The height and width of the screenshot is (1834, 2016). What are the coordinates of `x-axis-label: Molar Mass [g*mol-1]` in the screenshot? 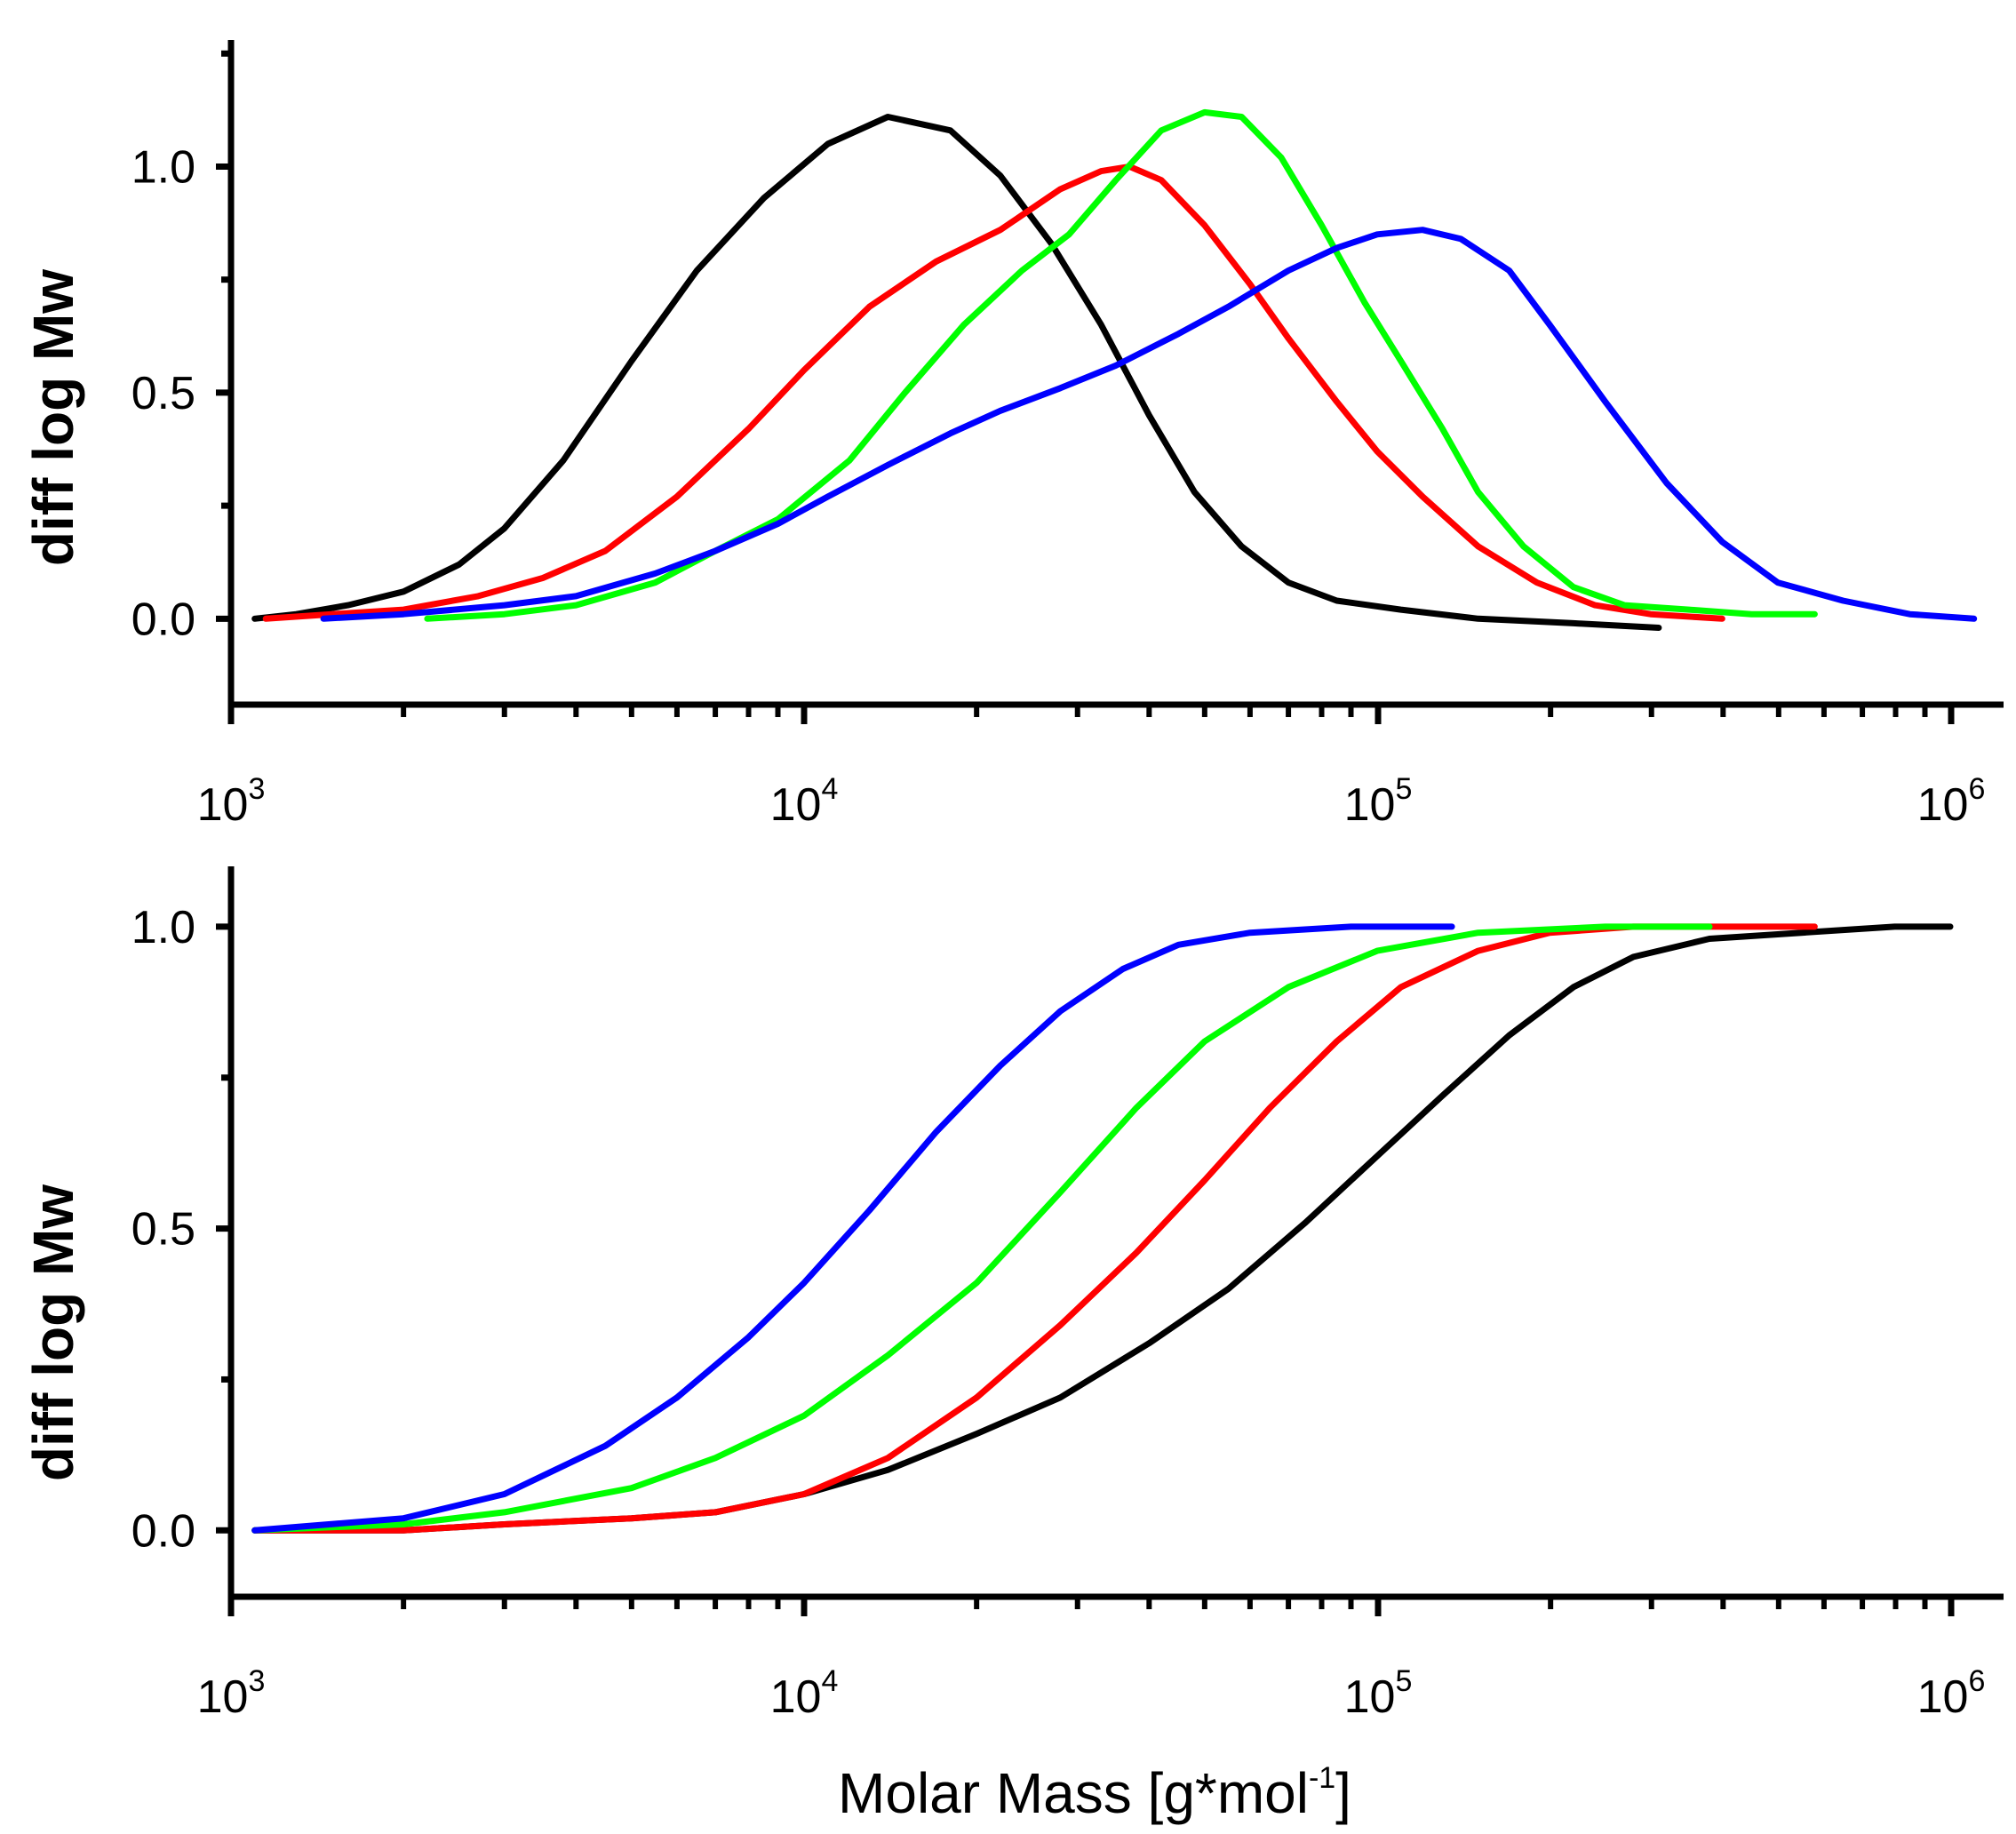 It's located at (1094, 1793).